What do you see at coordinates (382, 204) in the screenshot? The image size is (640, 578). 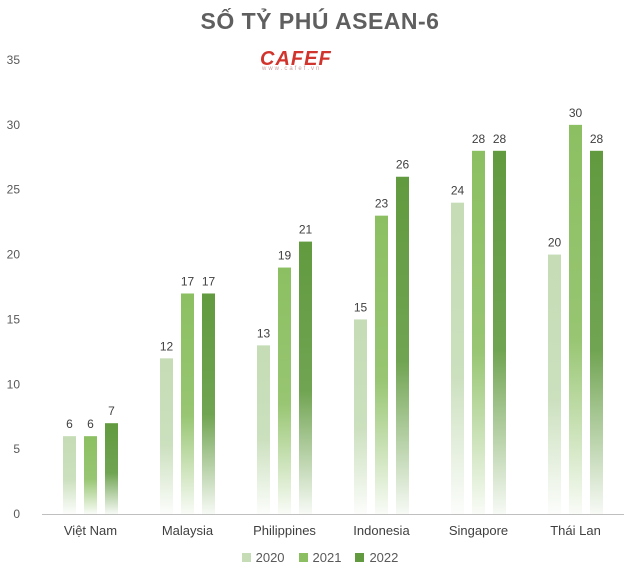 I see `data-label: 23` at bounding box center [382, 204].